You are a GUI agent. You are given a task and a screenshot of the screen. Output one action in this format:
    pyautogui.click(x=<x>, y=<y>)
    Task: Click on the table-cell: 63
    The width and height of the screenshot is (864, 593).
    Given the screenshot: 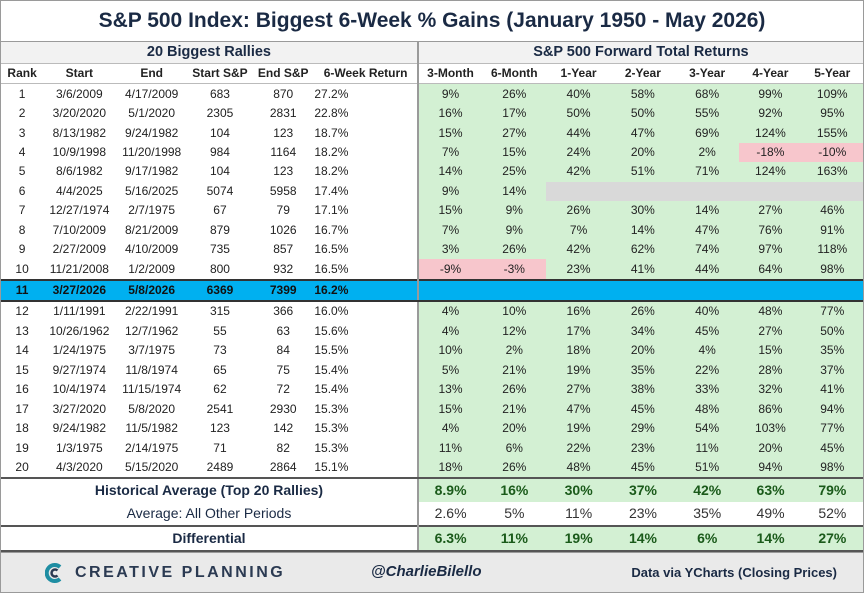 What is the action you would take?
    pyautogui.click(x=283, y=330)
    